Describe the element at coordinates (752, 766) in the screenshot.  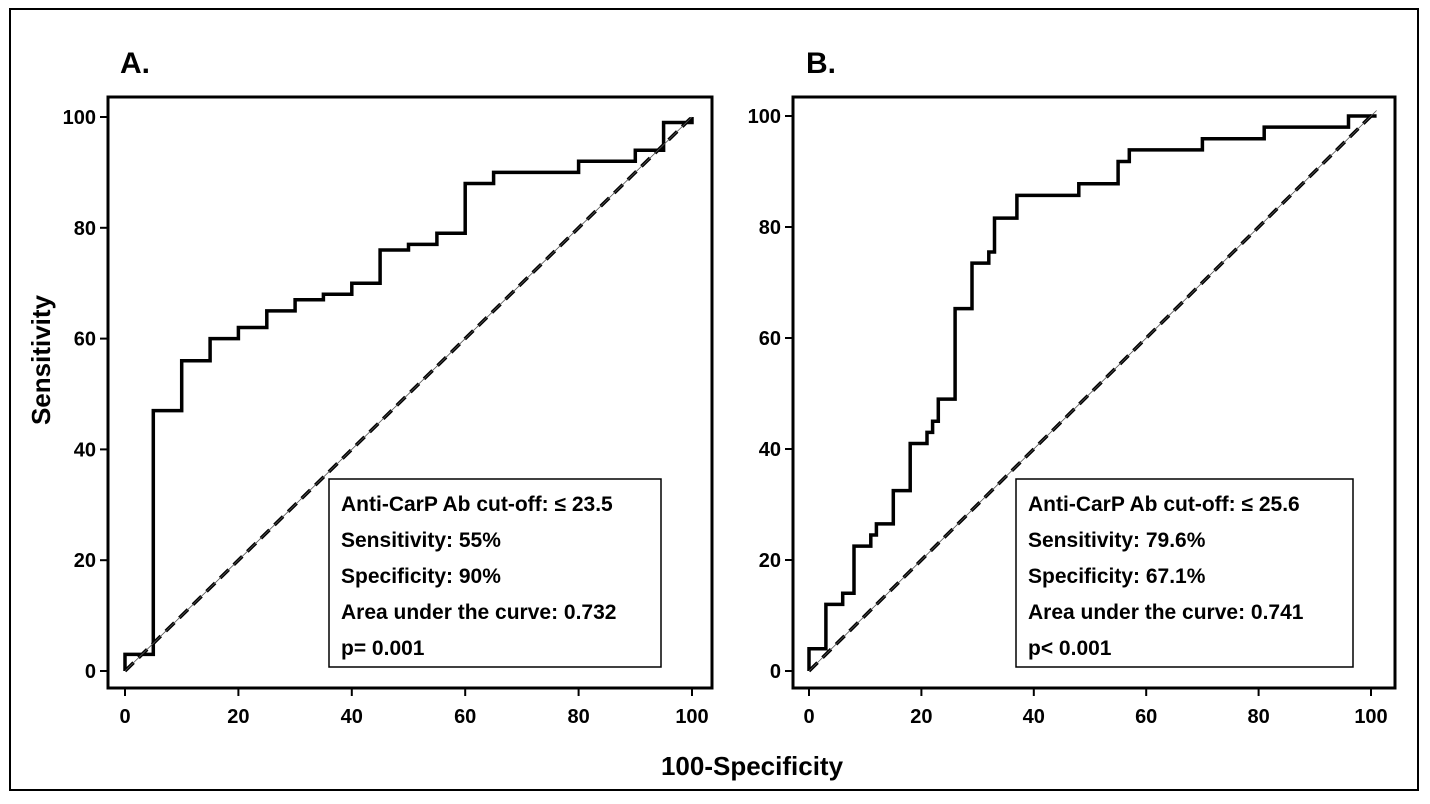
I see `x-axis-title: 100-Specificity` at that location.